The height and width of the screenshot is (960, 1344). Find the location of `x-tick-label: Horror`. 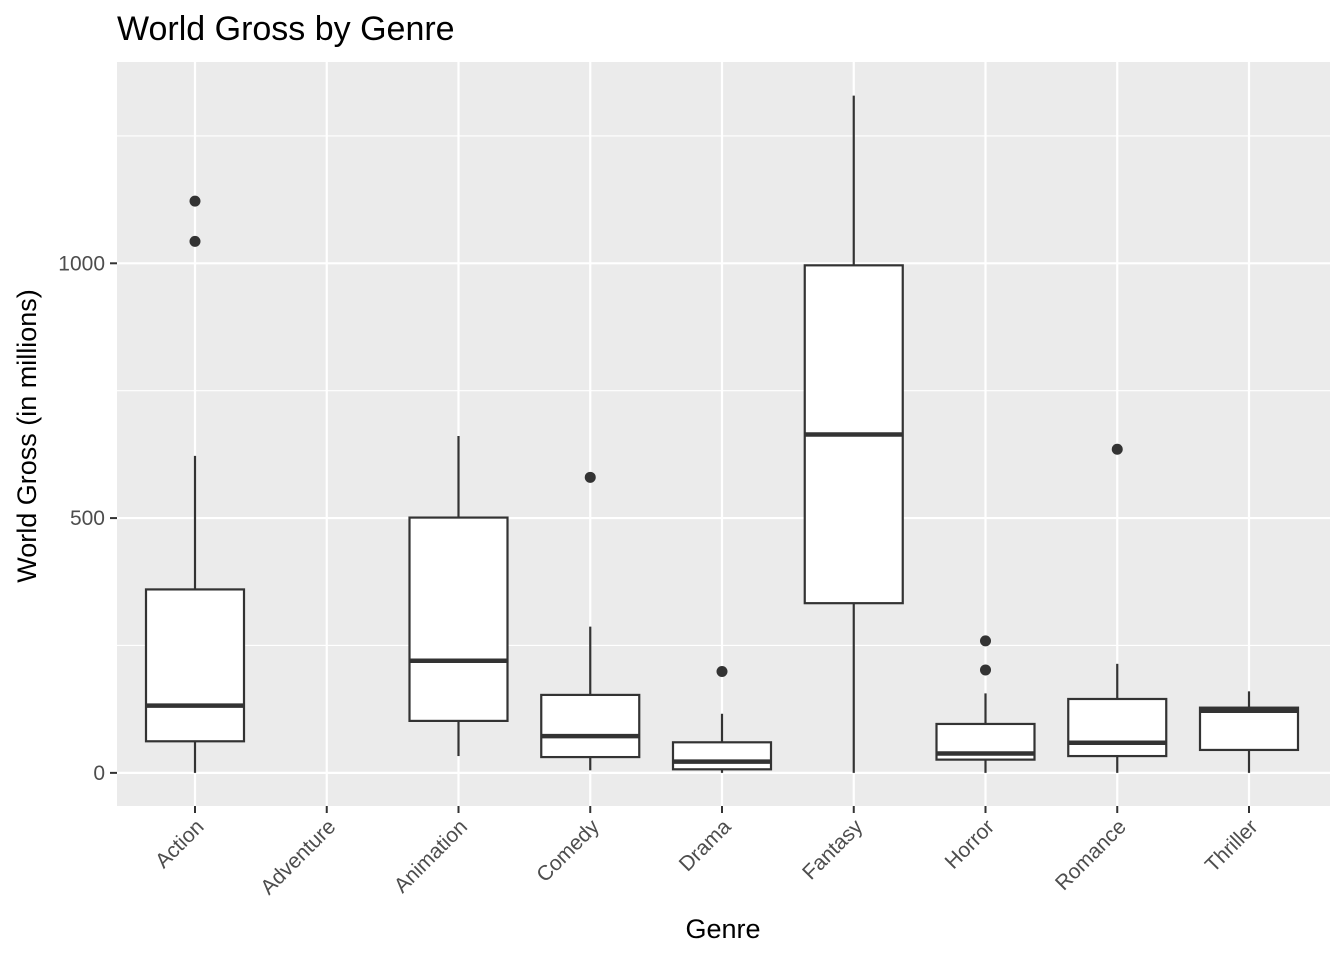

x-tick-label: Horror is located at coordinates (970, 844).